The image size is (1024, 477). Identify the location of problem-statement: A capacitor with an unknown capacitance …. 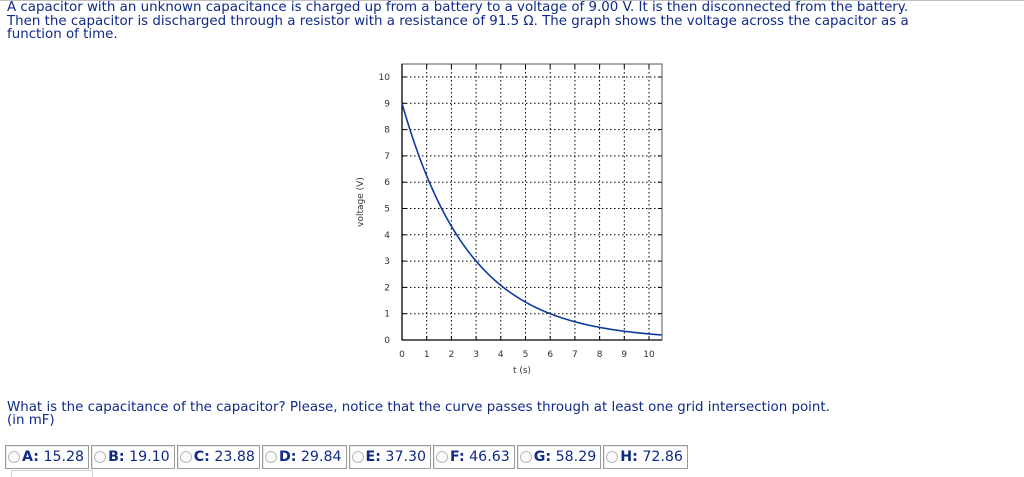
(514, 21).